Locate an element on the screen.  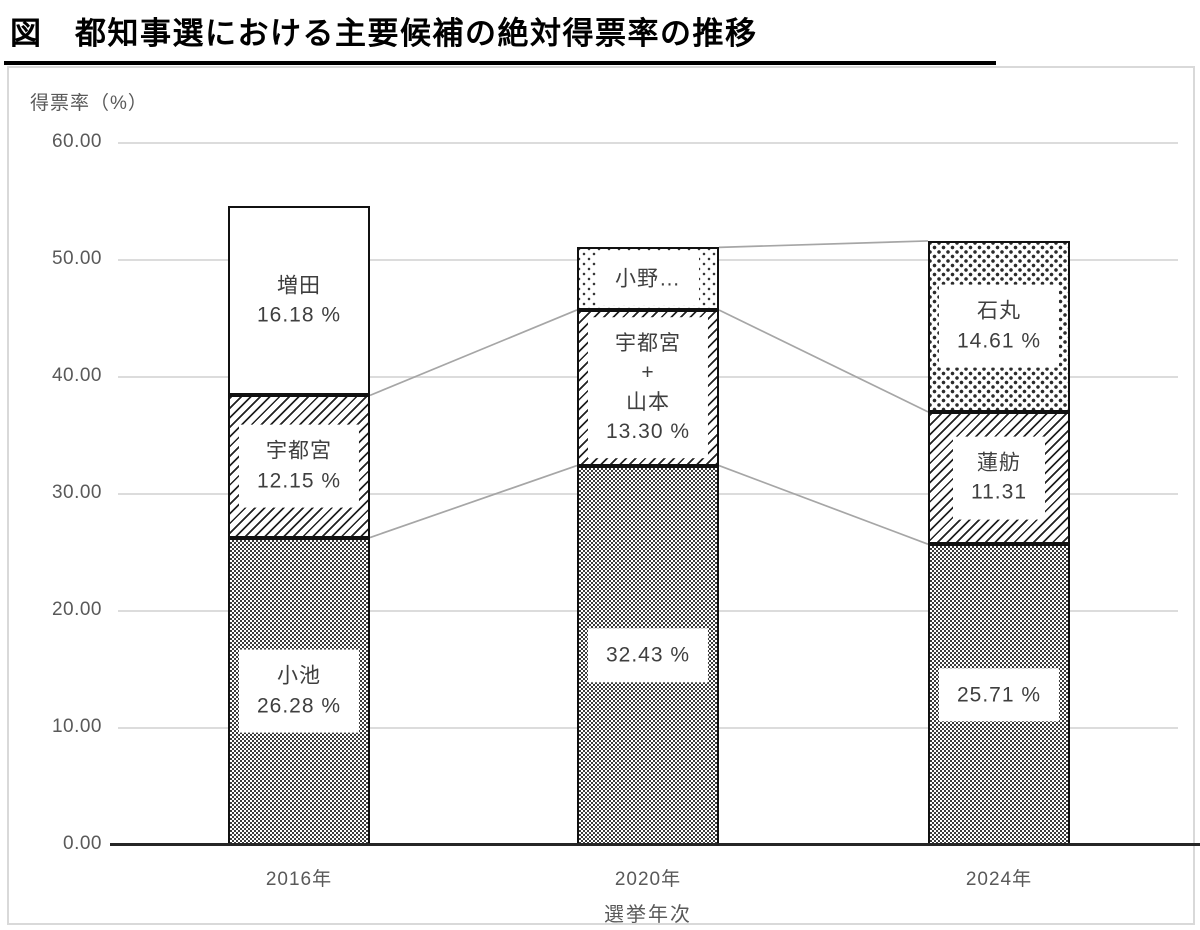
segment-label-line: 13.30 % is located at coordinates (648, 432).